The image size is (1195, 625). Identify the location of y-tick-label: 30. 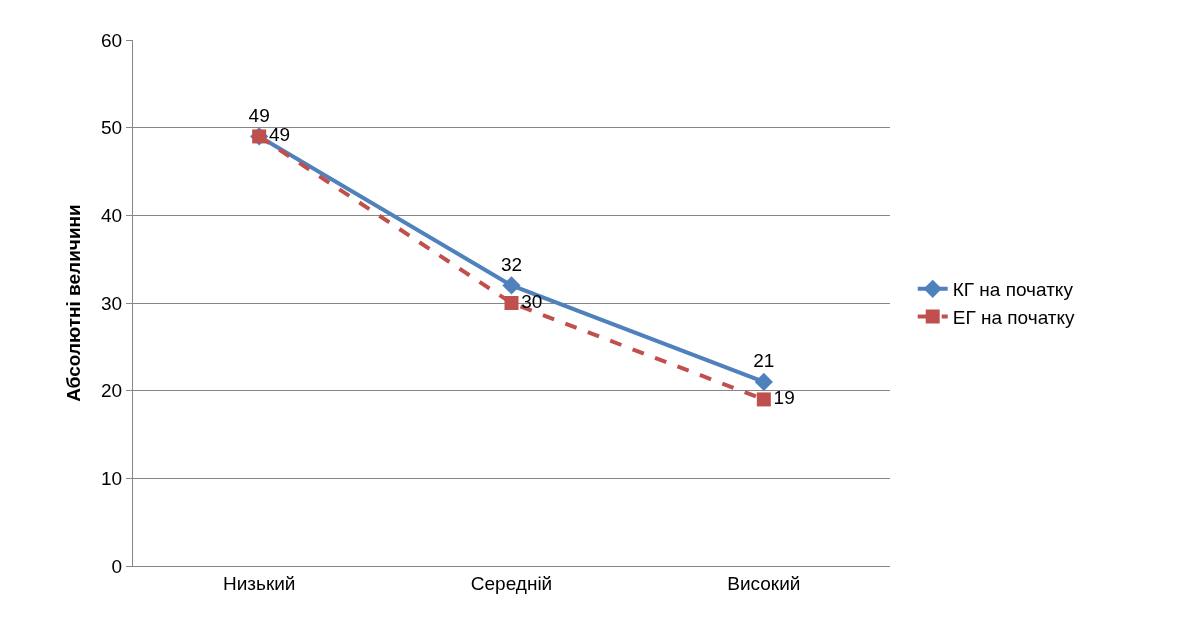
(112, 303).